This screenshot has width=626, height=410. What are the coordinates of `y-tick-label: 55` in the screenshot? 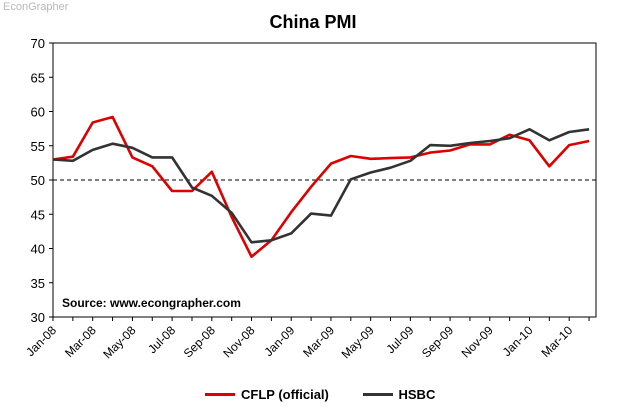 It's located at (38, 146).